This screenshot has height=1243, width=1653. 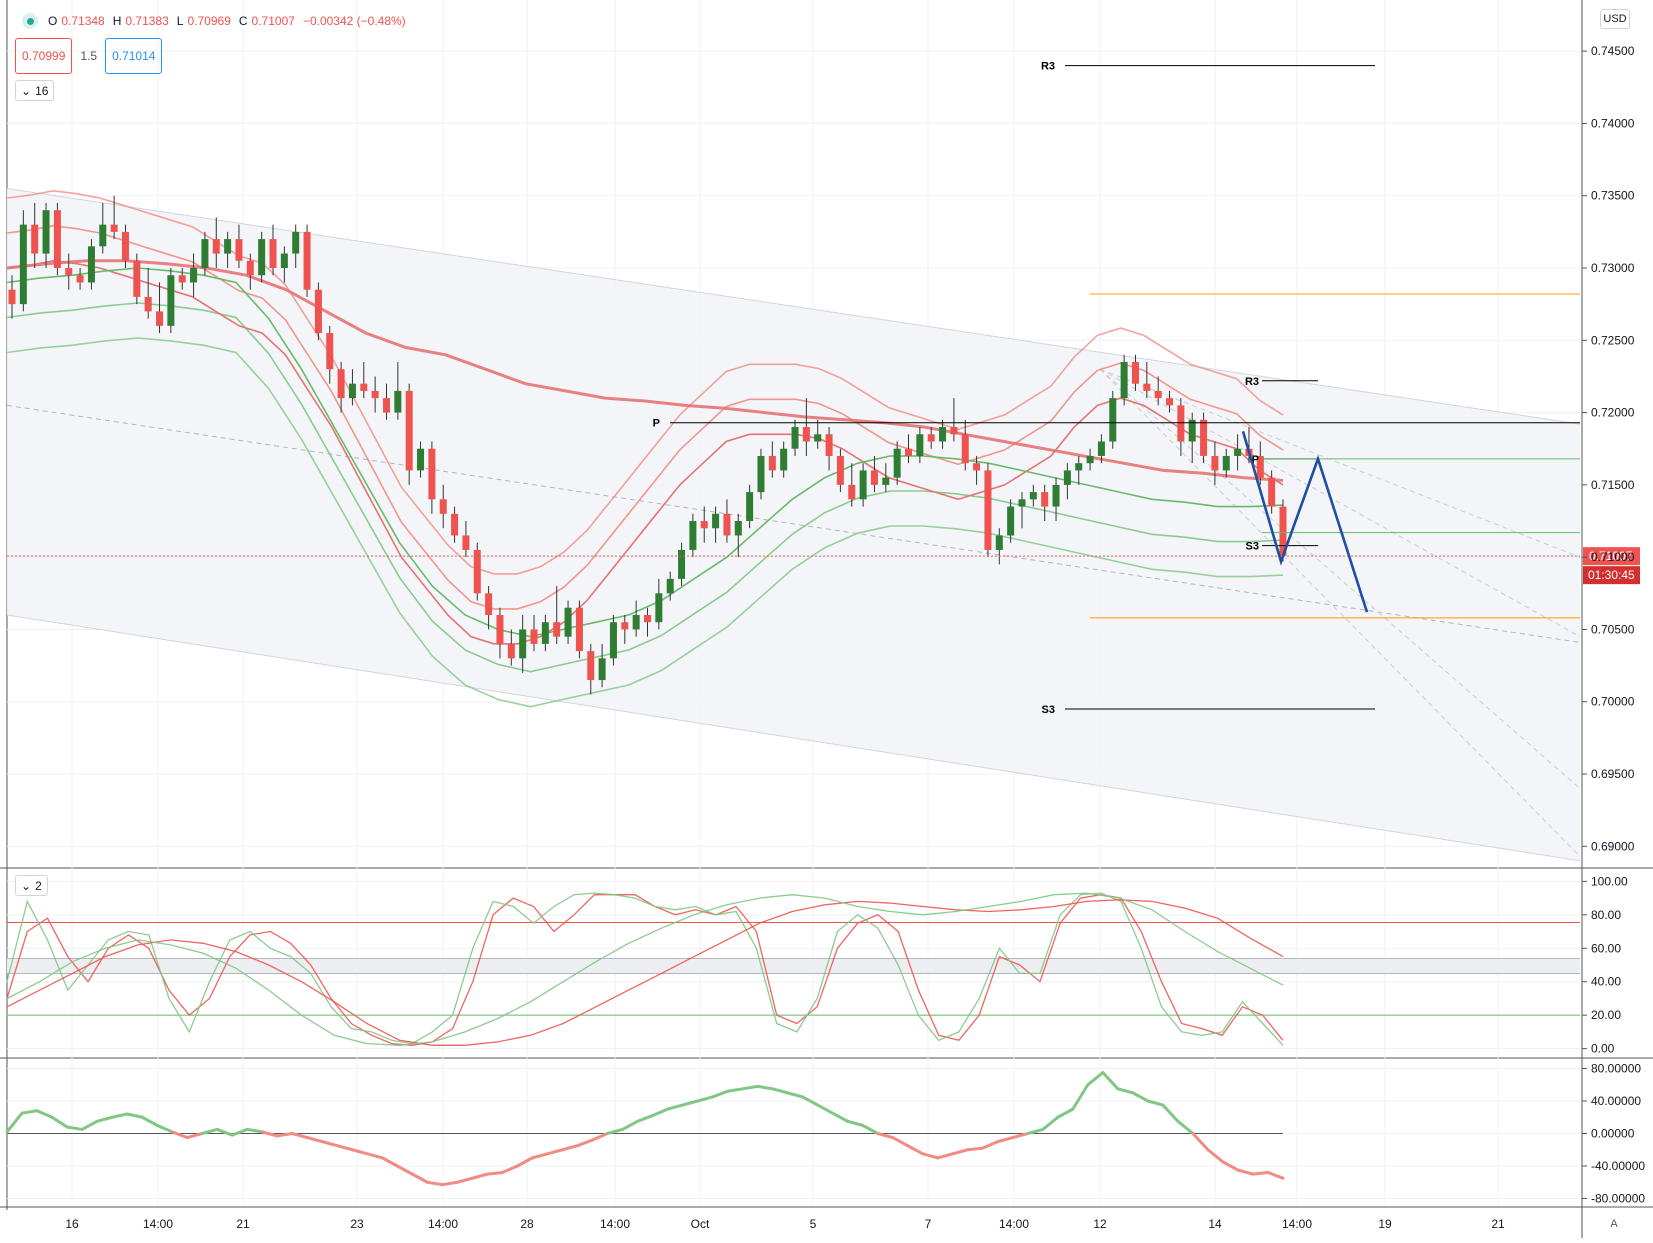 I want to click on market-status-icon, so click(x=30, y=21).